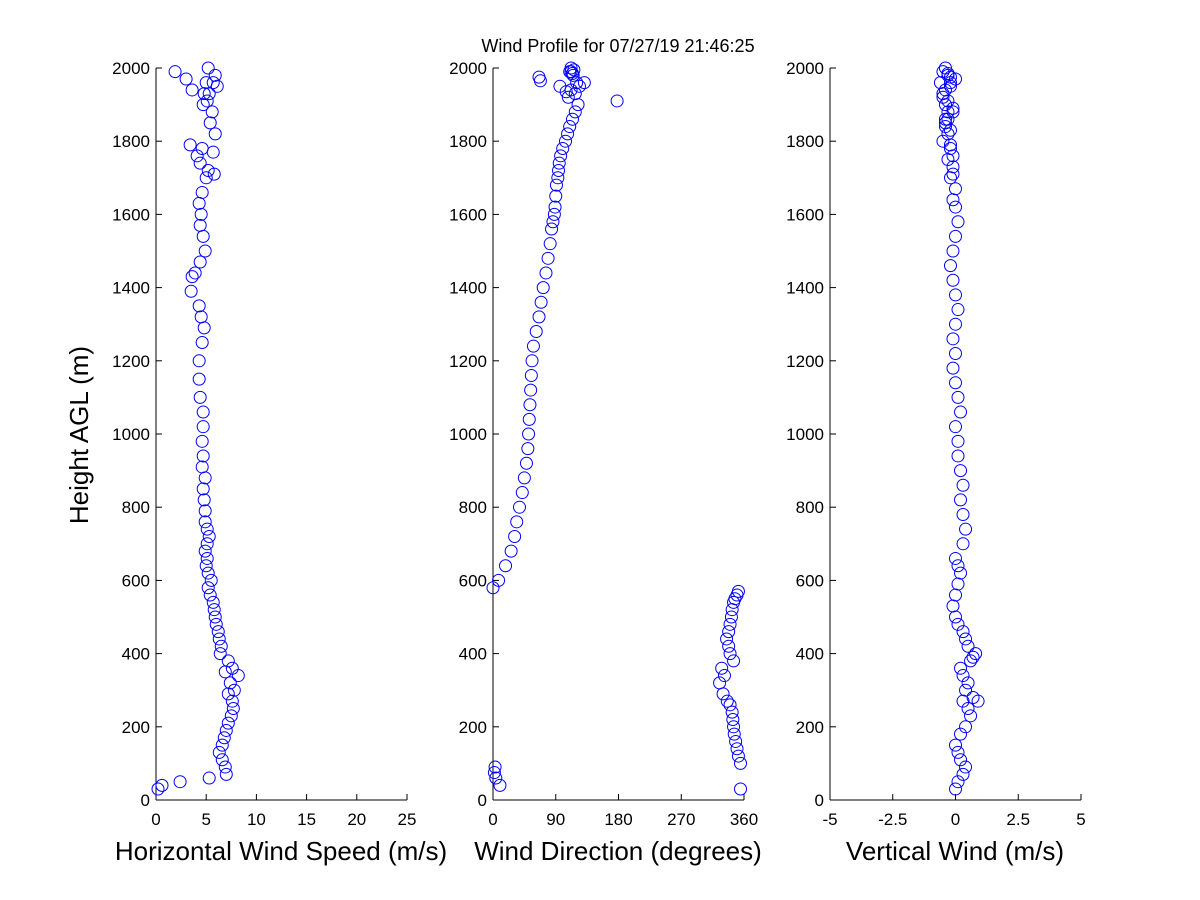 The image size is (1200, 900). I want to click on vertical-x-tick-label: -5, so click(829, 819).